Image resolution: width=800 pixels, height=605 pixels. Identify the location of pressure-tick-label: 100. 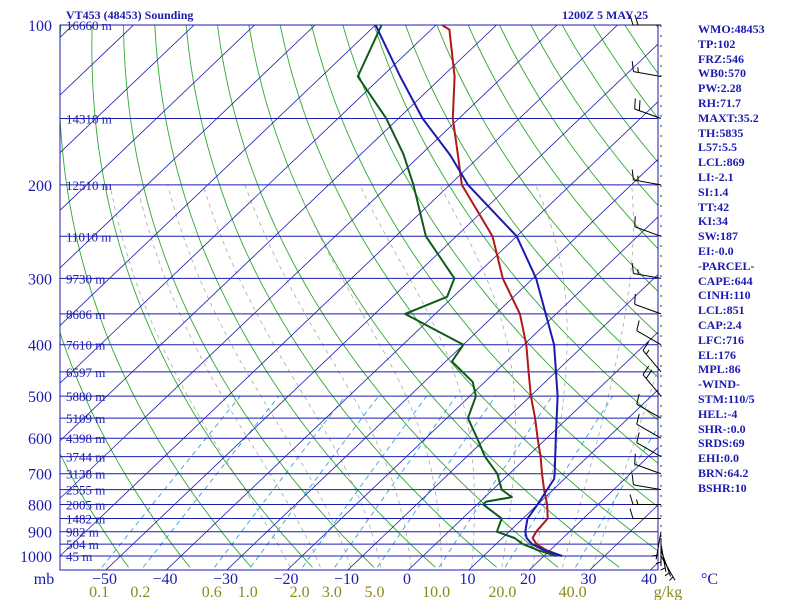
(40, 26).